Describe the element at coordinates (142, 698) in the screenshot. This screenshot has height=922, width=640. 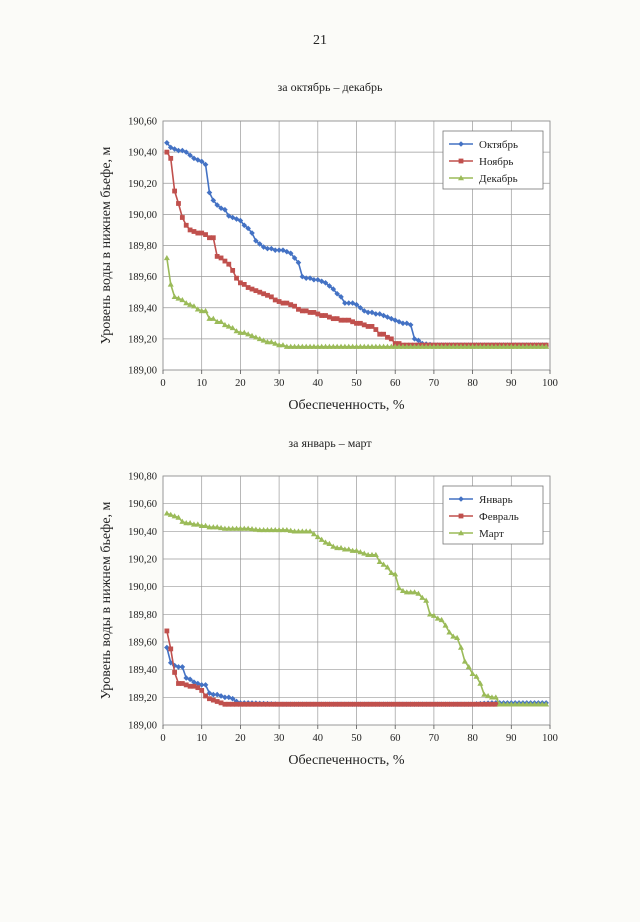
I see `y-tick-label: 189,20` at that location.